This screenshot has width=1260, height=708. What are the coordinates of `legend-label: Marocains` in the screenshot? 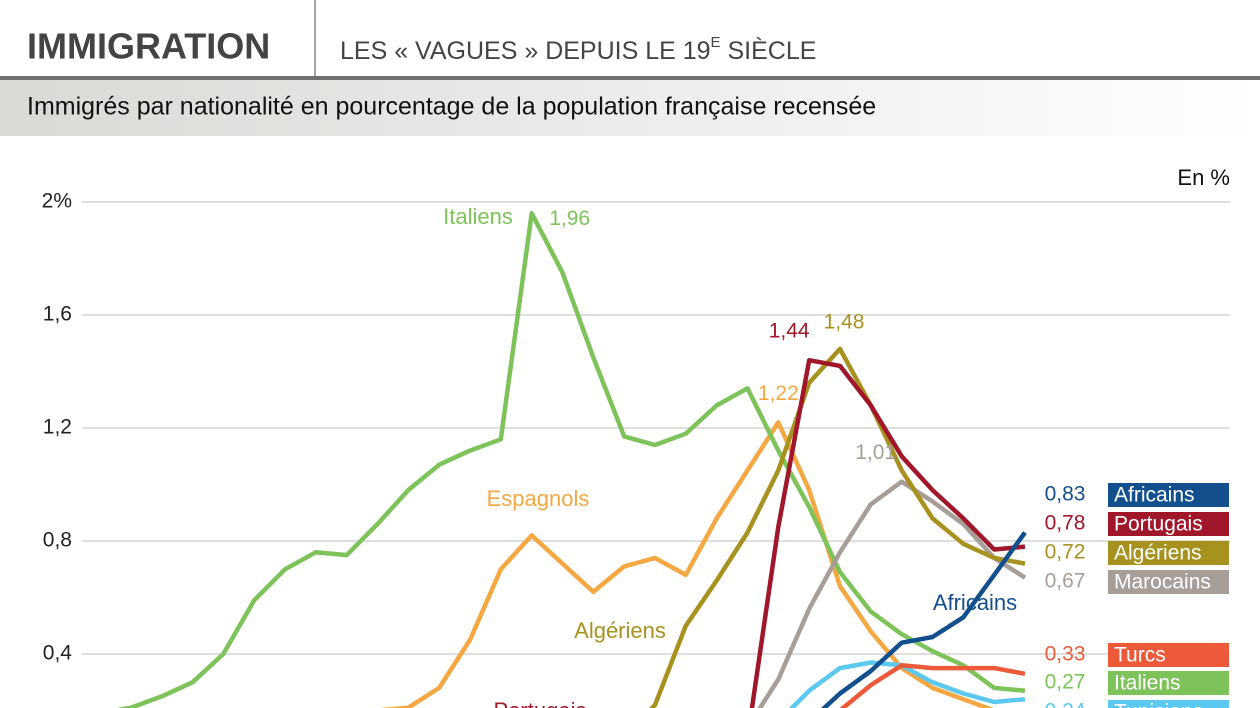 It's located at (1162, 582).